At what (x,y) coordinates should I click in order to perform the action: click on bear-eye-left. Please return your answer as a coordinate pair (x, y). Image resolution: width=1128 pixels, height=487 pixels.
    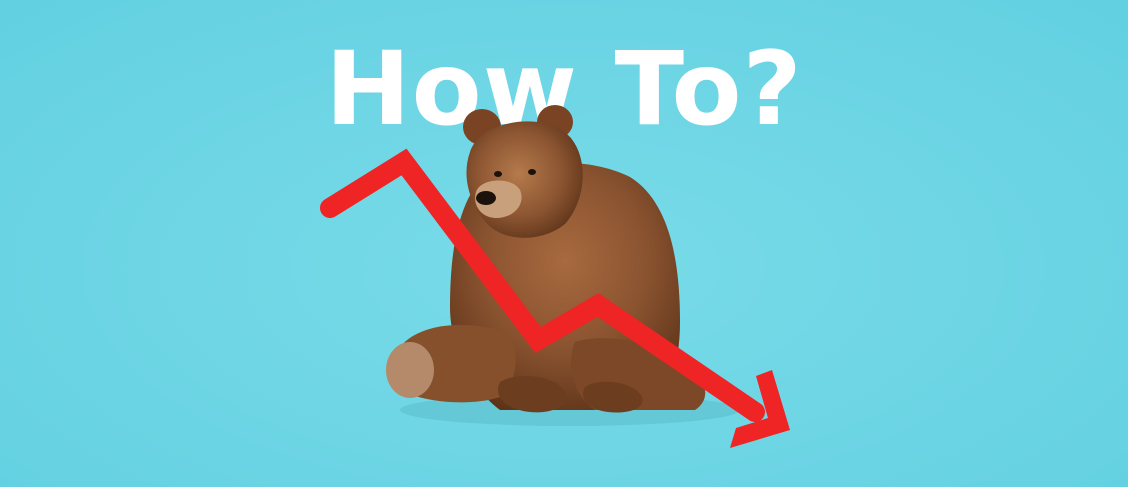
    Looking at the image, I should click on (498, 174).